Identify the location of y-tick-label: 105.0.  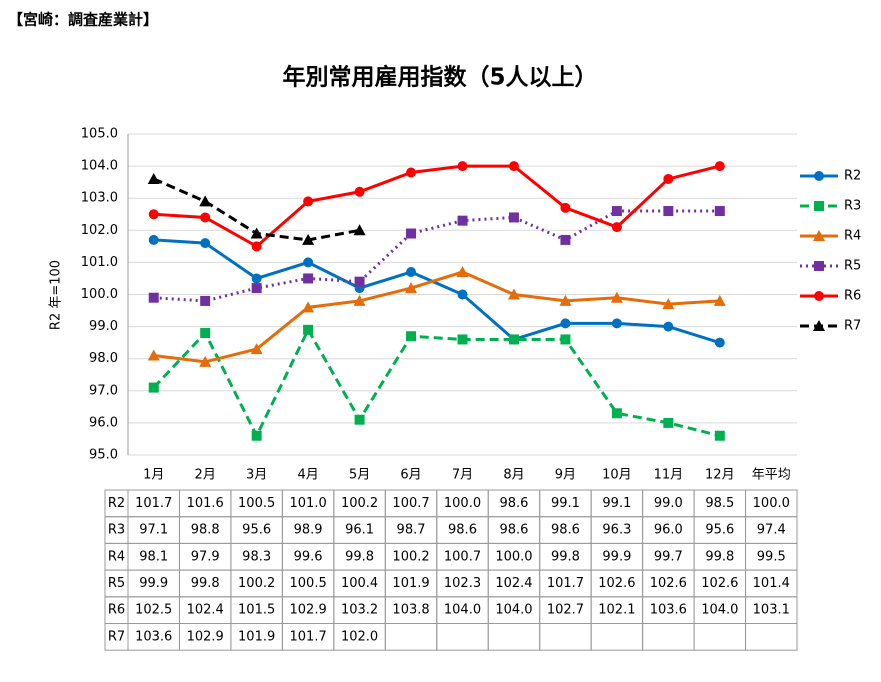
(99, 134).